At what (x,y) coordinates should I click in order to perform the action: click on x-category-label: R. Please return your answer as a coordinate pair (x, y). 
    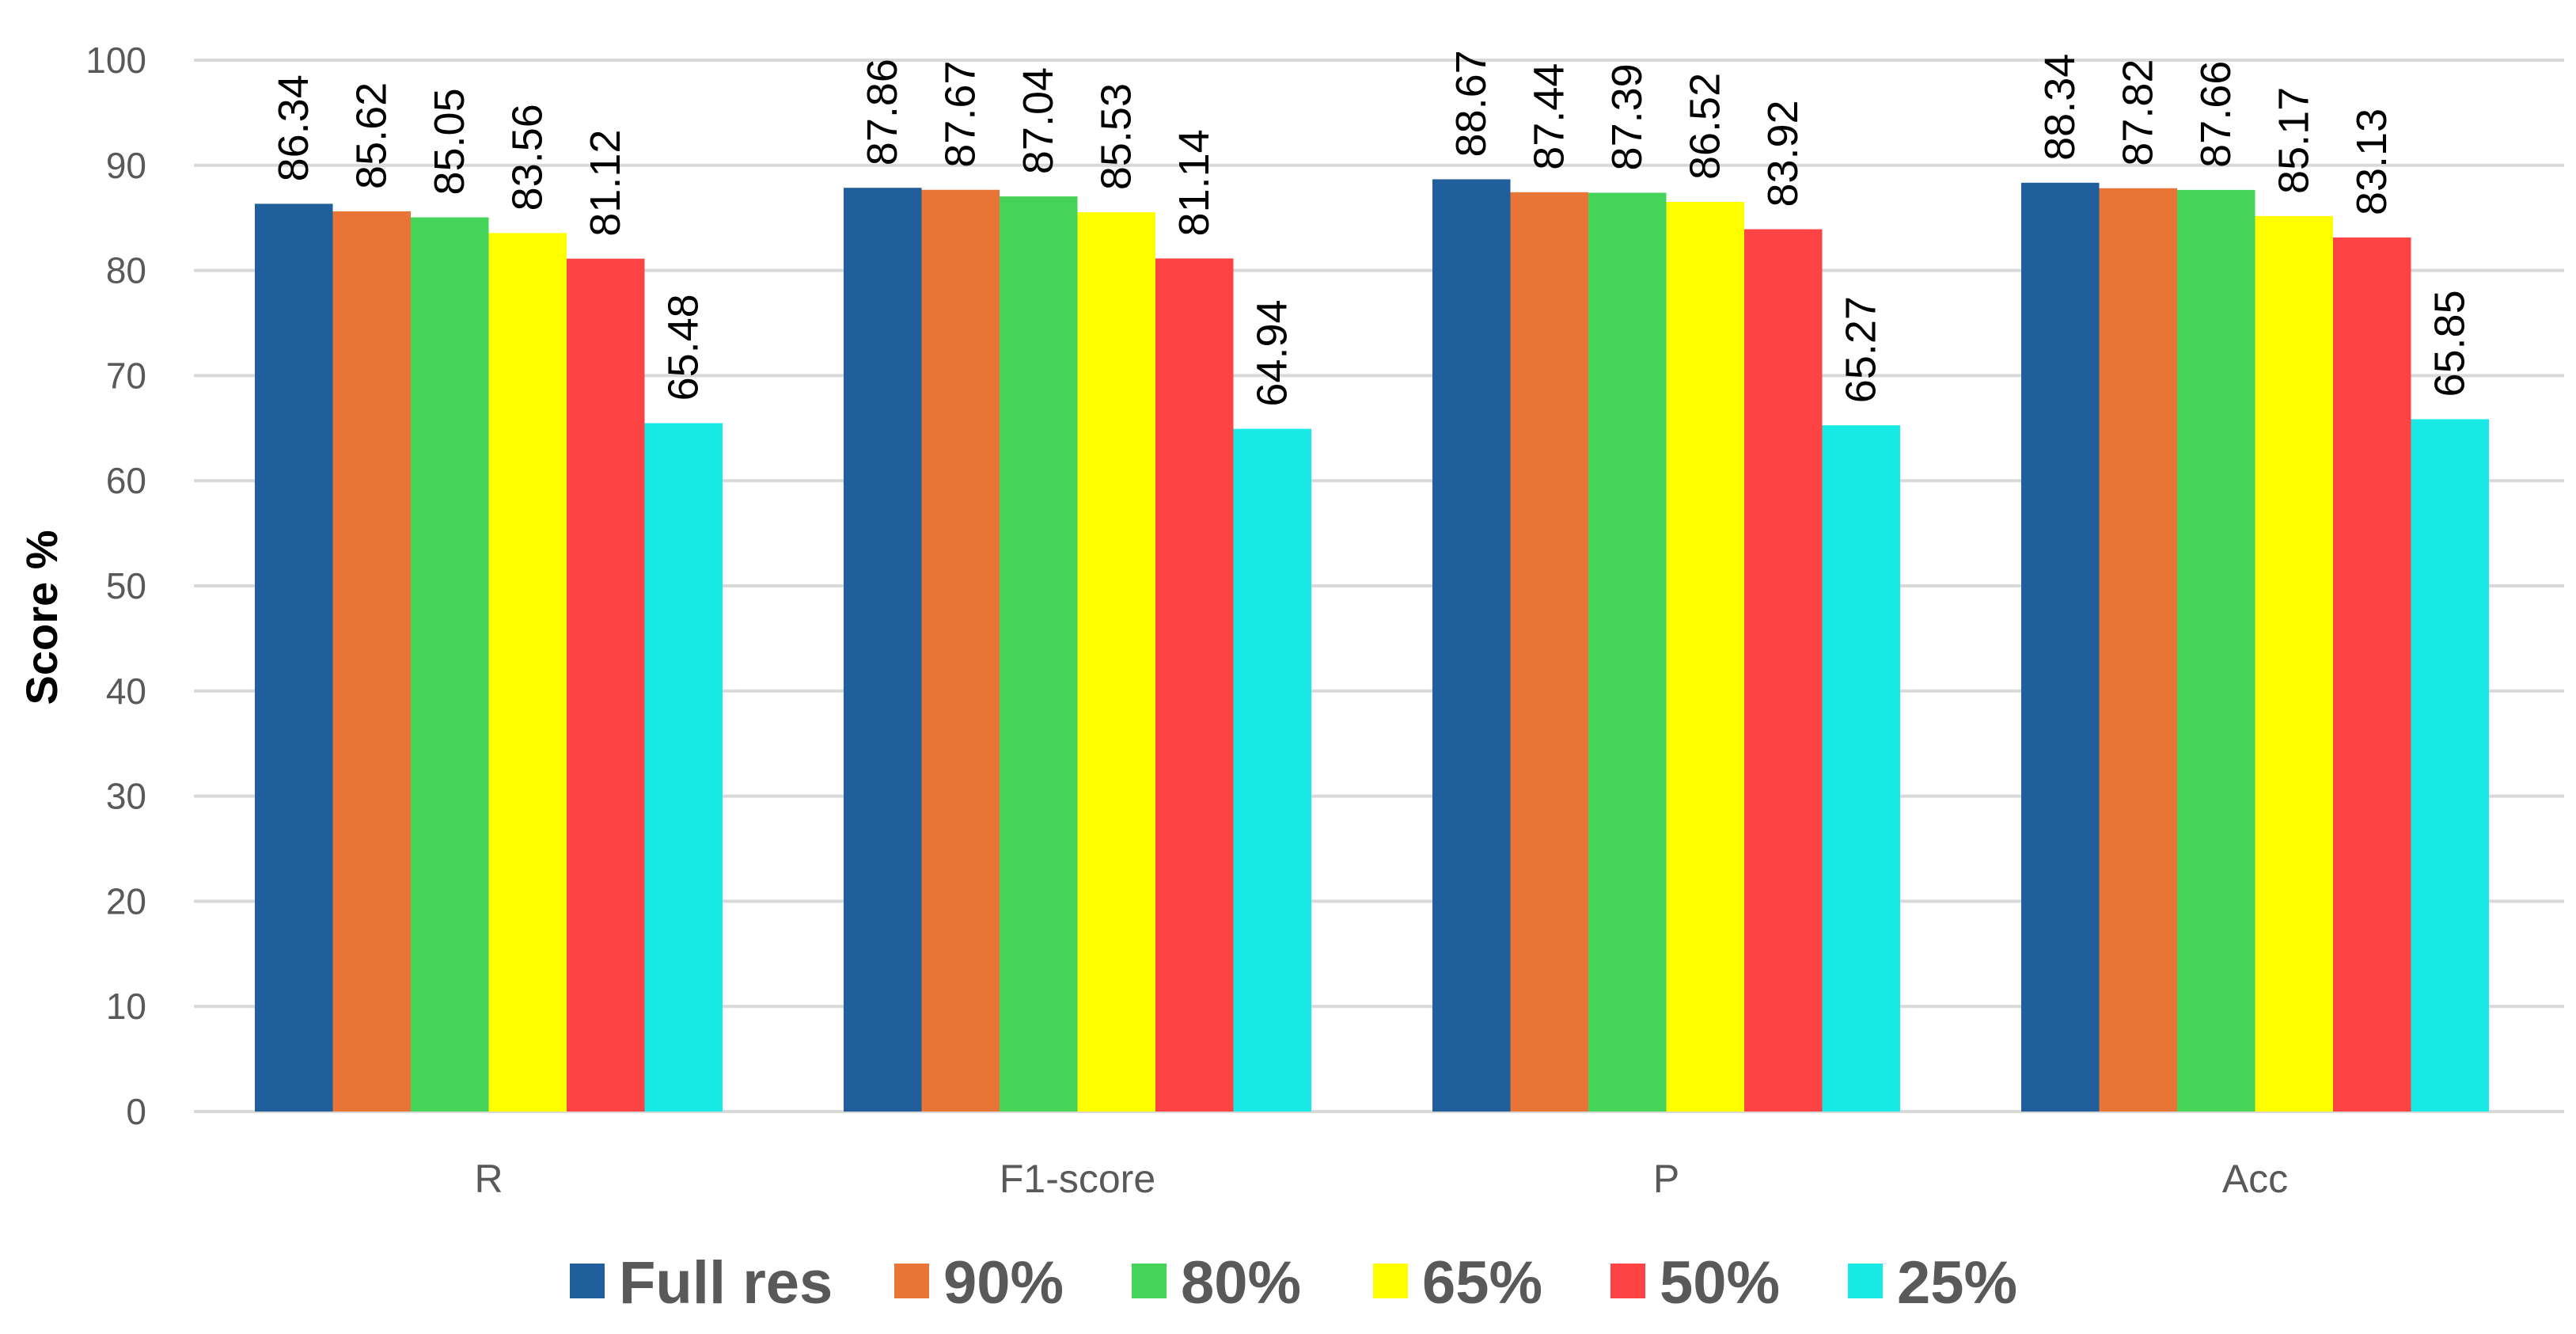
    Looking at the image, I should click on (488, 1179).